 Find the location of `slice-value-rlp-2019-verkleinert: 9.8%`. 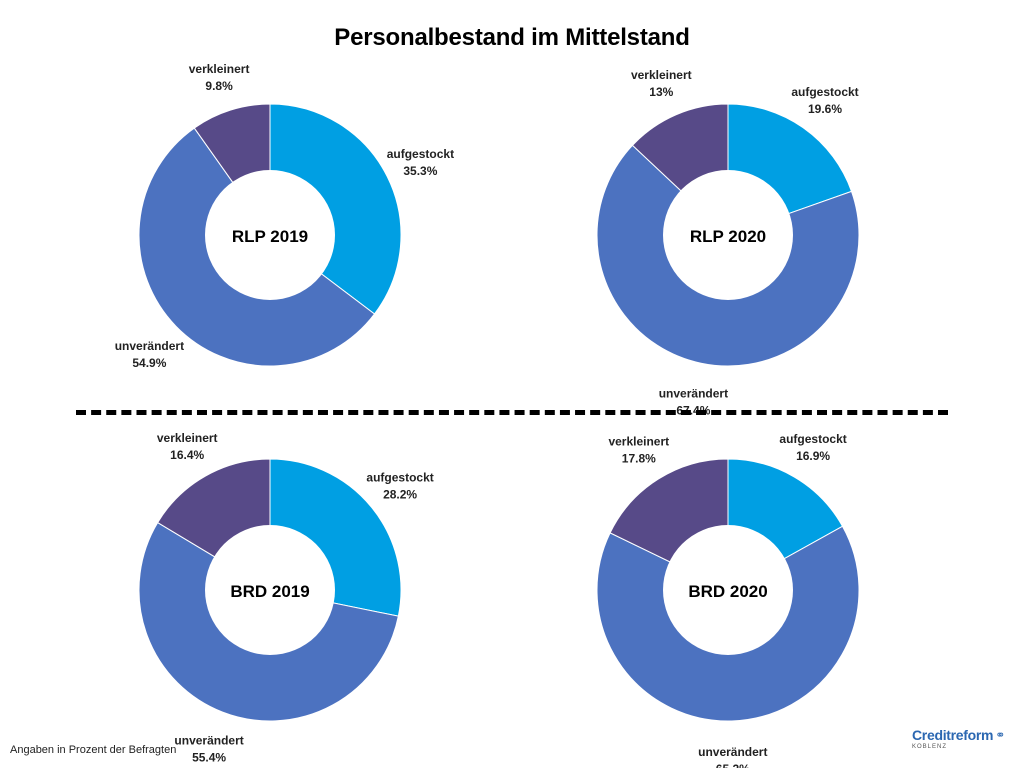

slice-value-rlp-2019-verkleinert: 9.8% is located at coordinates (219, 86).